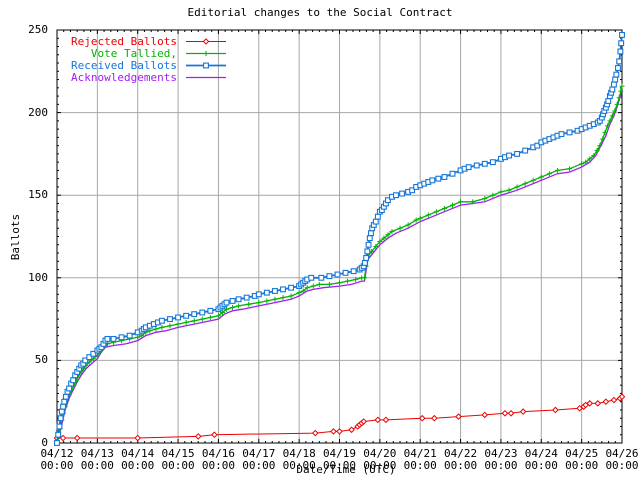 This screenshot has width=640, height=480. I want to click on x-tick-date-3: 04/15, so click(178, 453).